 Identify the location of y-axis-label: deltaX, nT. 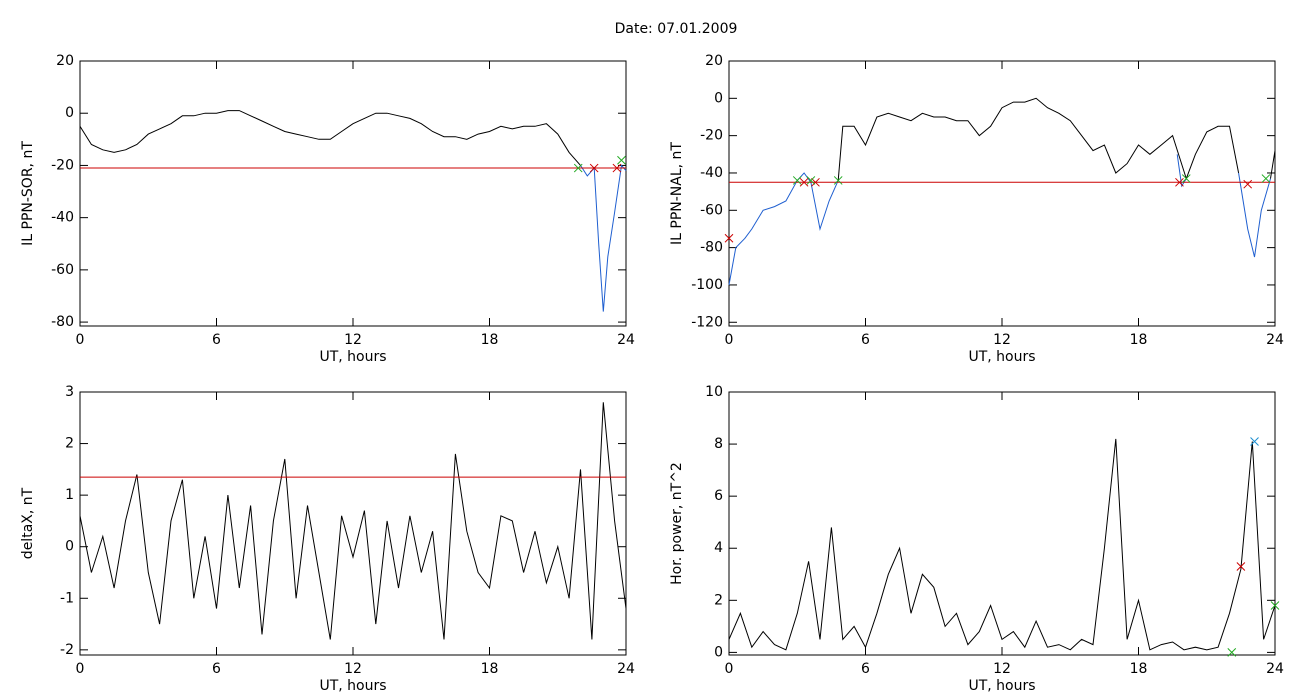
(28, 523).